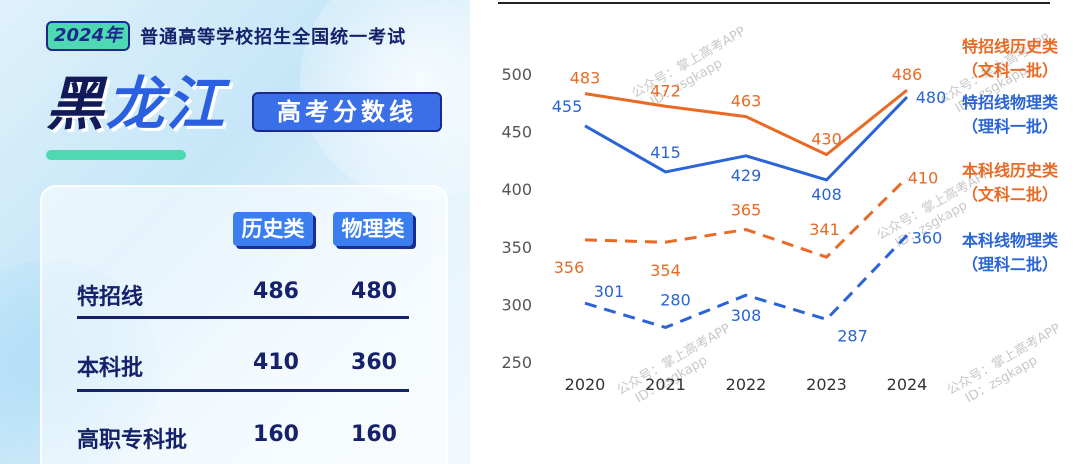 The height and width of the screenshot is (464, 1080). I want to click on x-axis: 2020 2021 2022 2023 2024, so click(746, 384).